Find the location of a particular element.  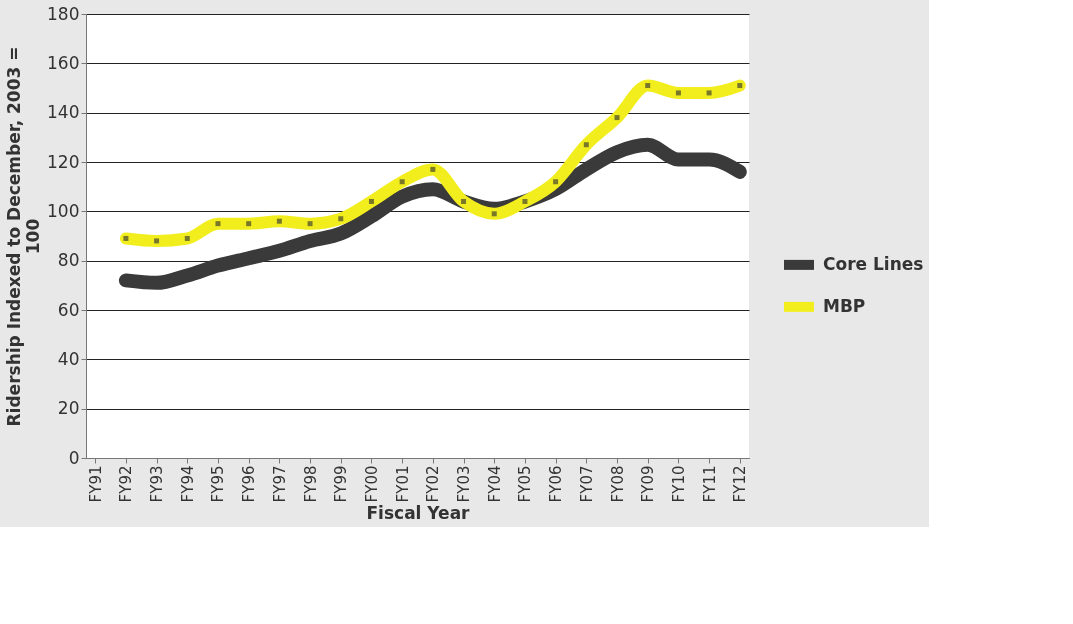

x-tick-label: FY96 is located at coordinates (249, 484).